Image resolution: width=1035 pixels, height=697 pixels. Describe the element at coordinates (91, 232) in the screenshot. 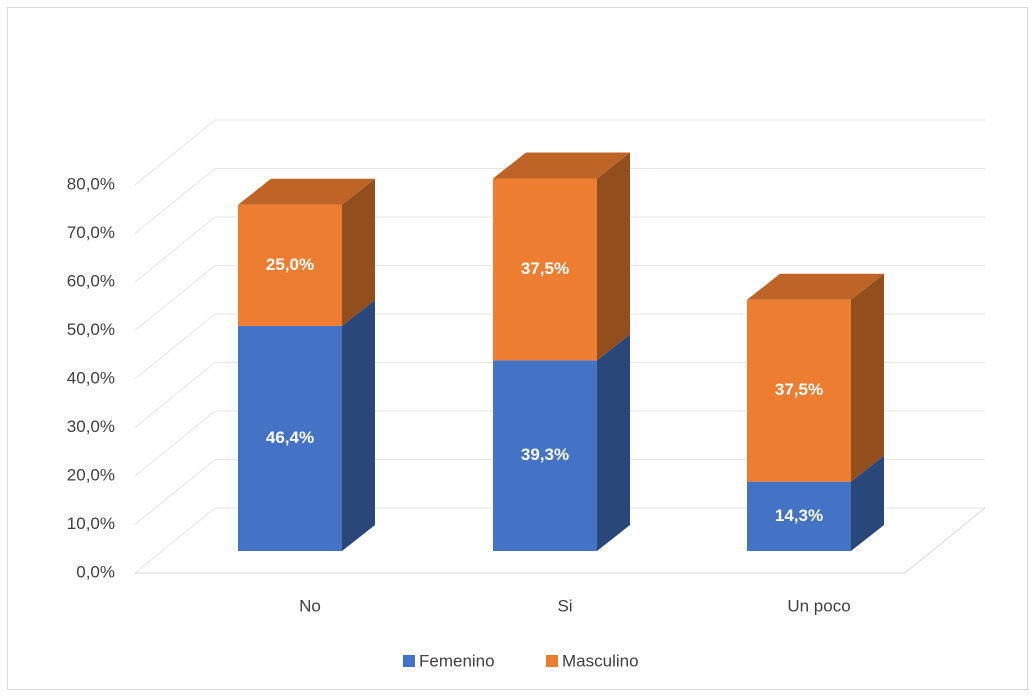

I see `y-tick-label: 70,0%` at that location.